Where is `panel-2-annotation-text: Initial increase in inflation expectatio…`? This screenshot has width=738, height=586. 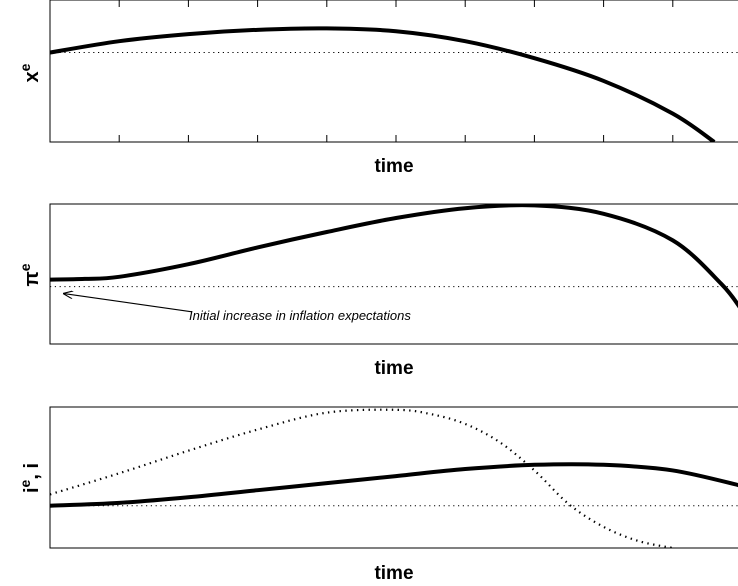 panel-2-annotation-text: Initial increase in inflation expectatio… is located at coordinates (300, 315).